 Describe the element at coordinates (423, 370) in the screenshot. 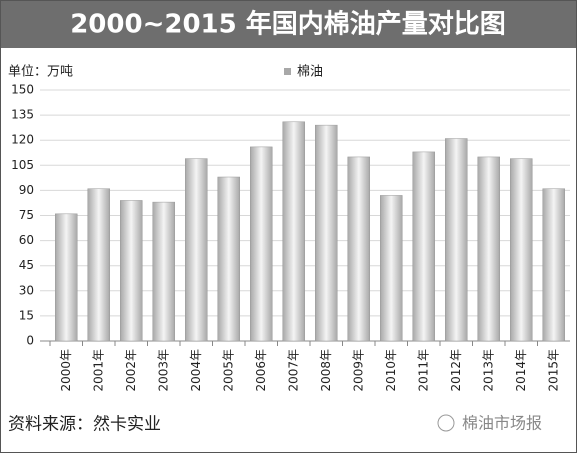

I see `x-tick-label: 2011年` at that location.